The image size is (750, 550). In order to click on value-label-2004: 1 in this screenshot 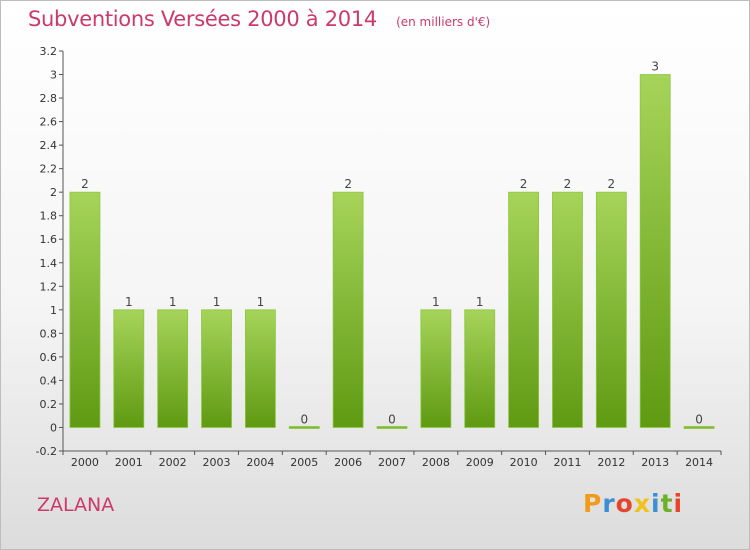, I will do `click(261, 302)`.